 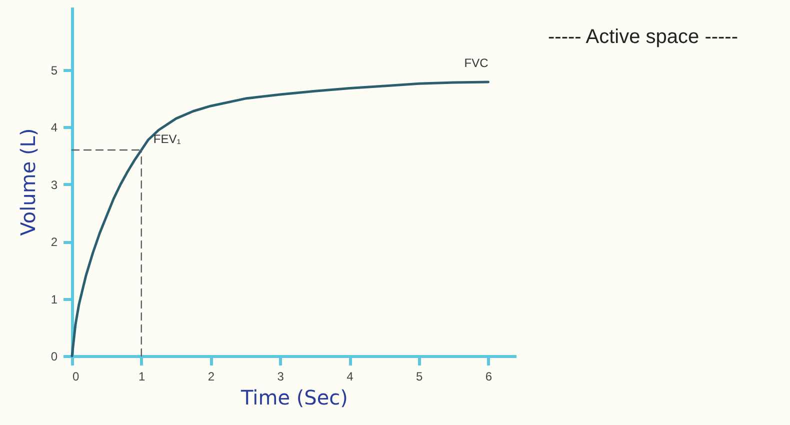 I want to click on y-tick-label: 1, so click(x=54, y=299).